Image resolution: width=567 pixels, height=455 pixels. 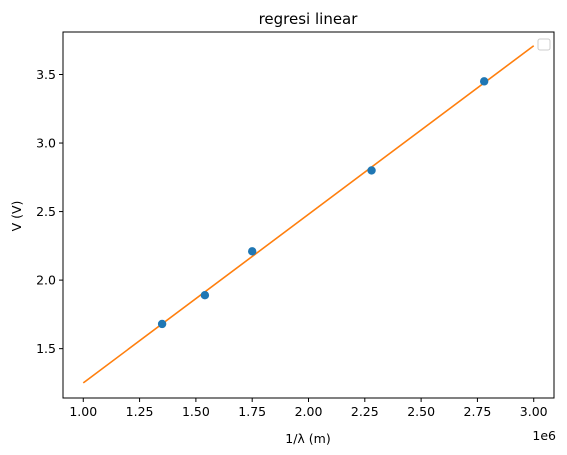 What do you see at coordinates (46, 280) in the screenshot?
I see `y-tick-label: 2.0` at bounding box center [46, 280].